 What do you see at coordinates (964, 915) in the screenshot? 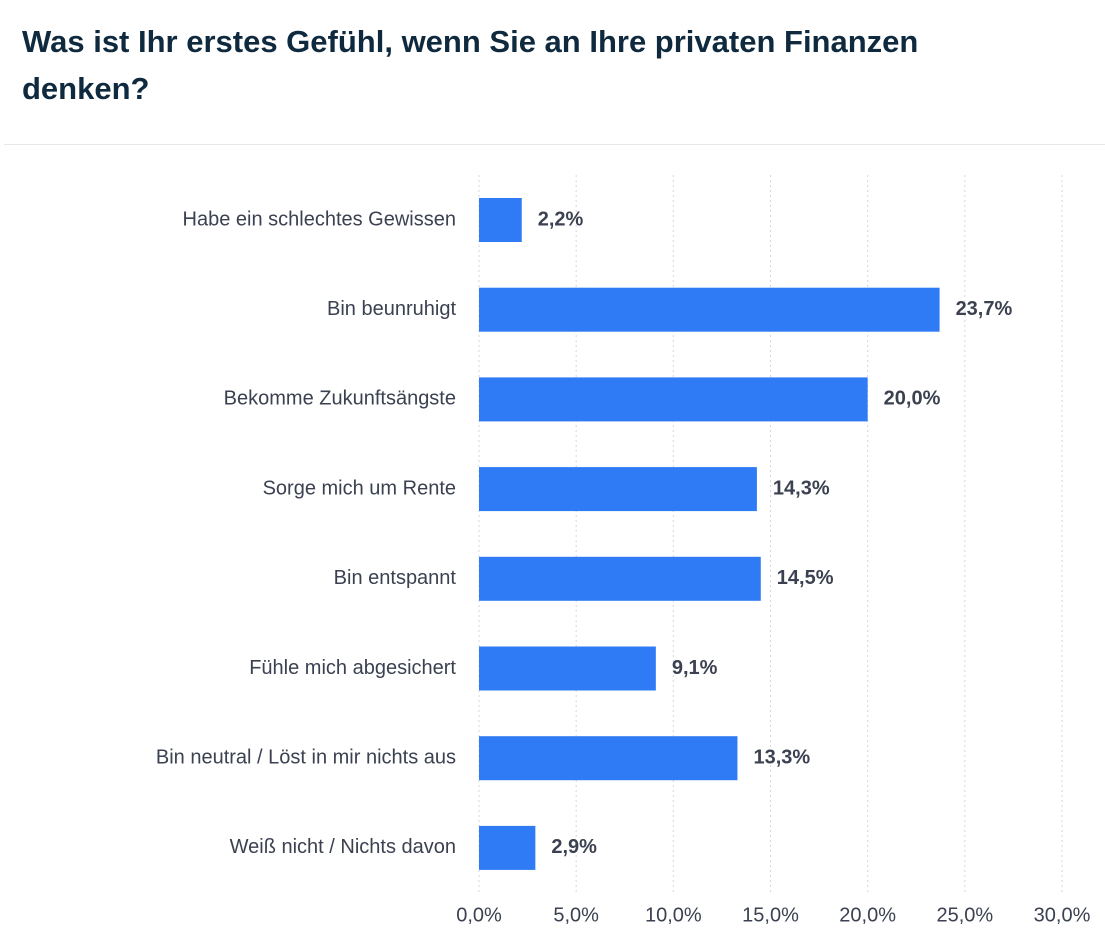
I see `x-tick-label: 25,0%` at bounding box center [964, 915].